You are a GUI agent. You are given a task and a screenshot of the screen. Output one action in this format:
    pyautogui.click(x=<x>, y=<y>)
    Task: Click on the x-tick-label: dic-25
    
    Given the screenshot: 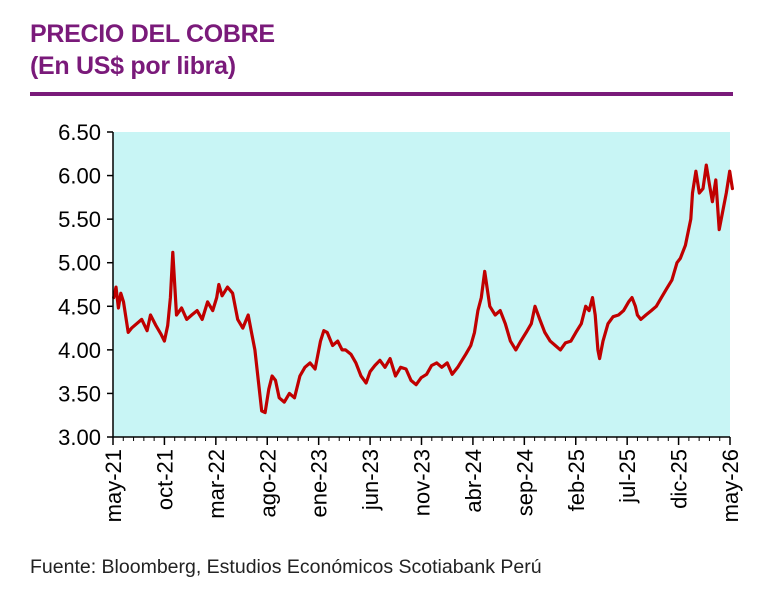 What is the action you would take?
    pyautogui.click(x=679, y=479)
    